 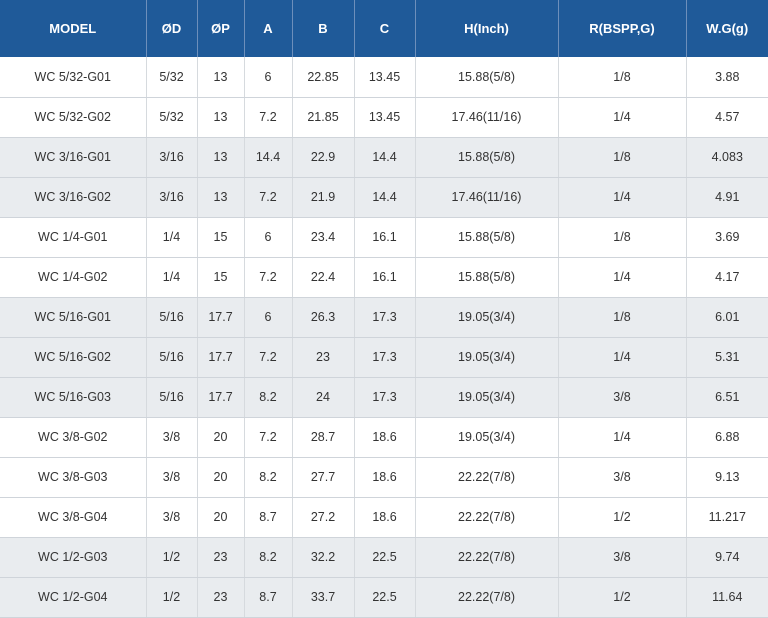 What do you see at coordinates (73, 77) in the screenshot?
I see `cell-model: WC 5/32-G01` at bounding box center [73, 77].